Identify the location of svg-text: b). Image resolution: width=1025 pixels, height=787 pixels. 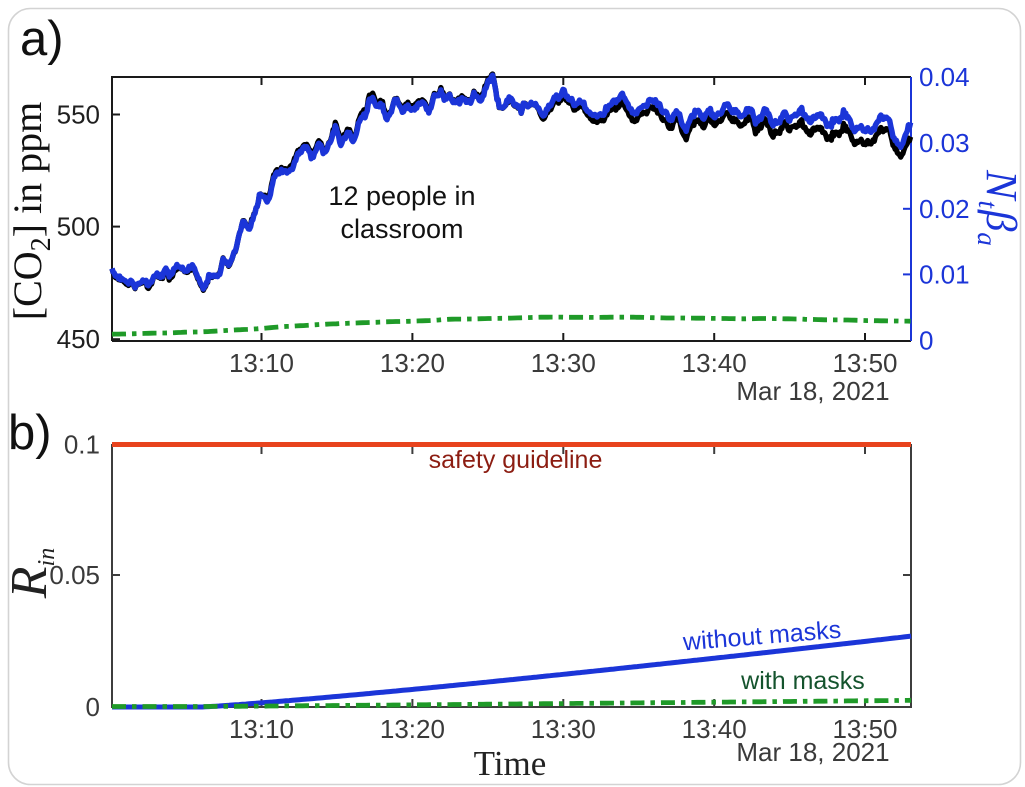
(30, 433).